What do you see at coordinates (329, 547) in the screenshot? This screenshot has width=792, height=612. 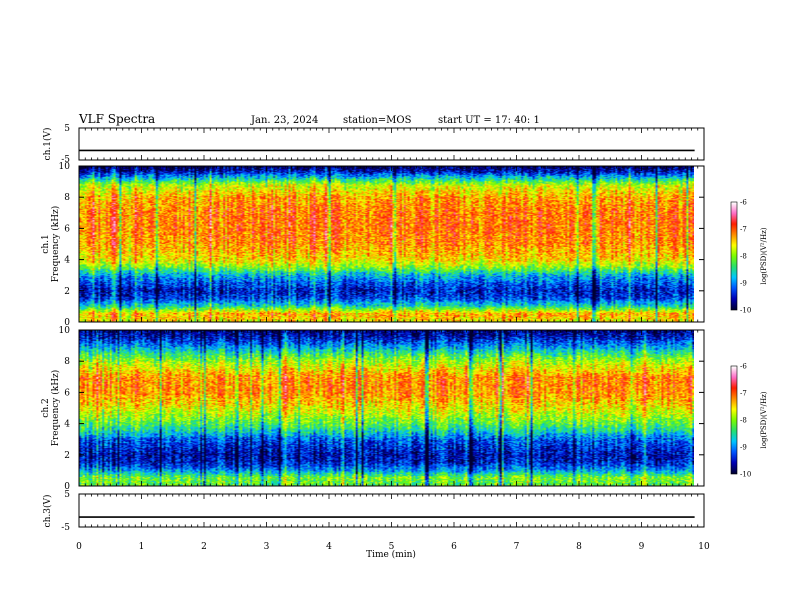 I see `time-tick-label: 4` at bounding box center [329, 547].